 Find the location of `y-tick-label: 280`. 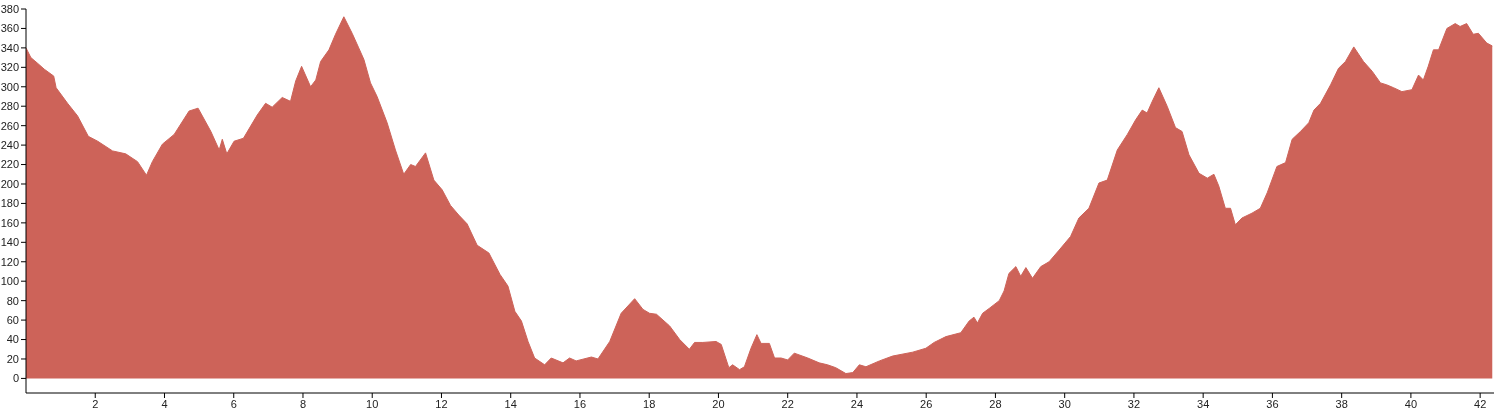

y-tick-label: 280 is located at coordinates (9, 106).